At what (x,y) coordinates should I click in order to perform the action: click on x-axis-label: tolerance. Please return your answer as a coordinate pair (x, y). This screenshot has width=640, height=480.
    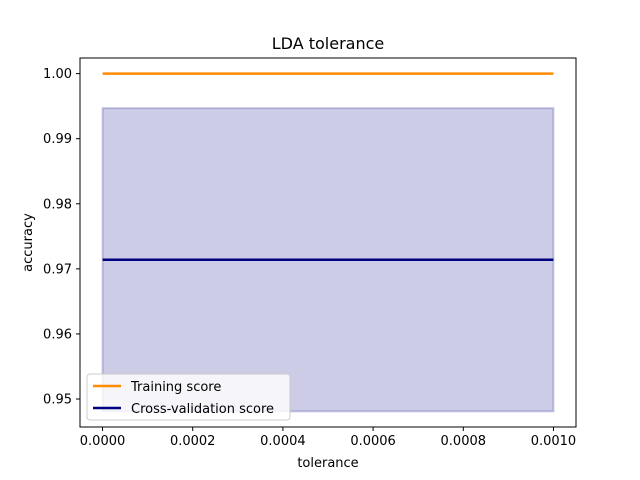
    Looking at the image, I should click on (327, 463).